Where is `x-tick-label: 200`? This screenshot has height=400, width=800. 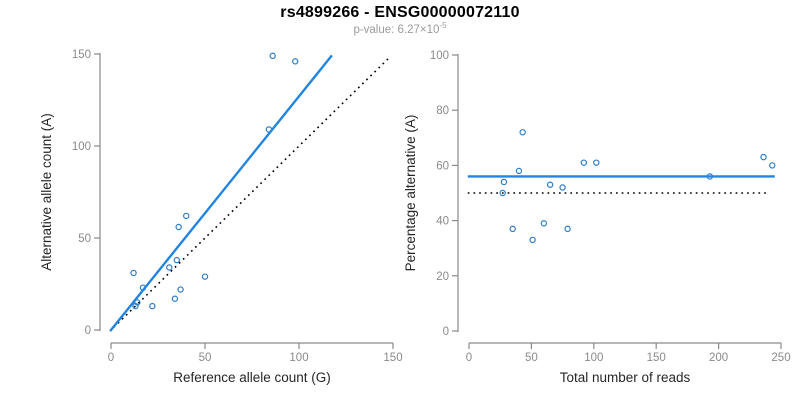
x-tick-label: 200 is located at coordinates (718, 358).